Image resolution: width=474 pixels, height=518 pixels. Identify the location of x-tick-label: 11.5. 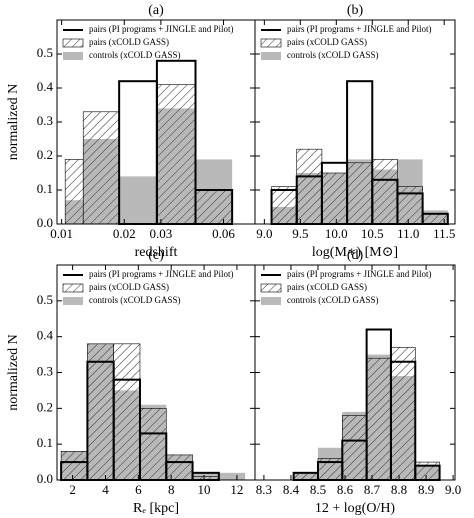
(444, 233).